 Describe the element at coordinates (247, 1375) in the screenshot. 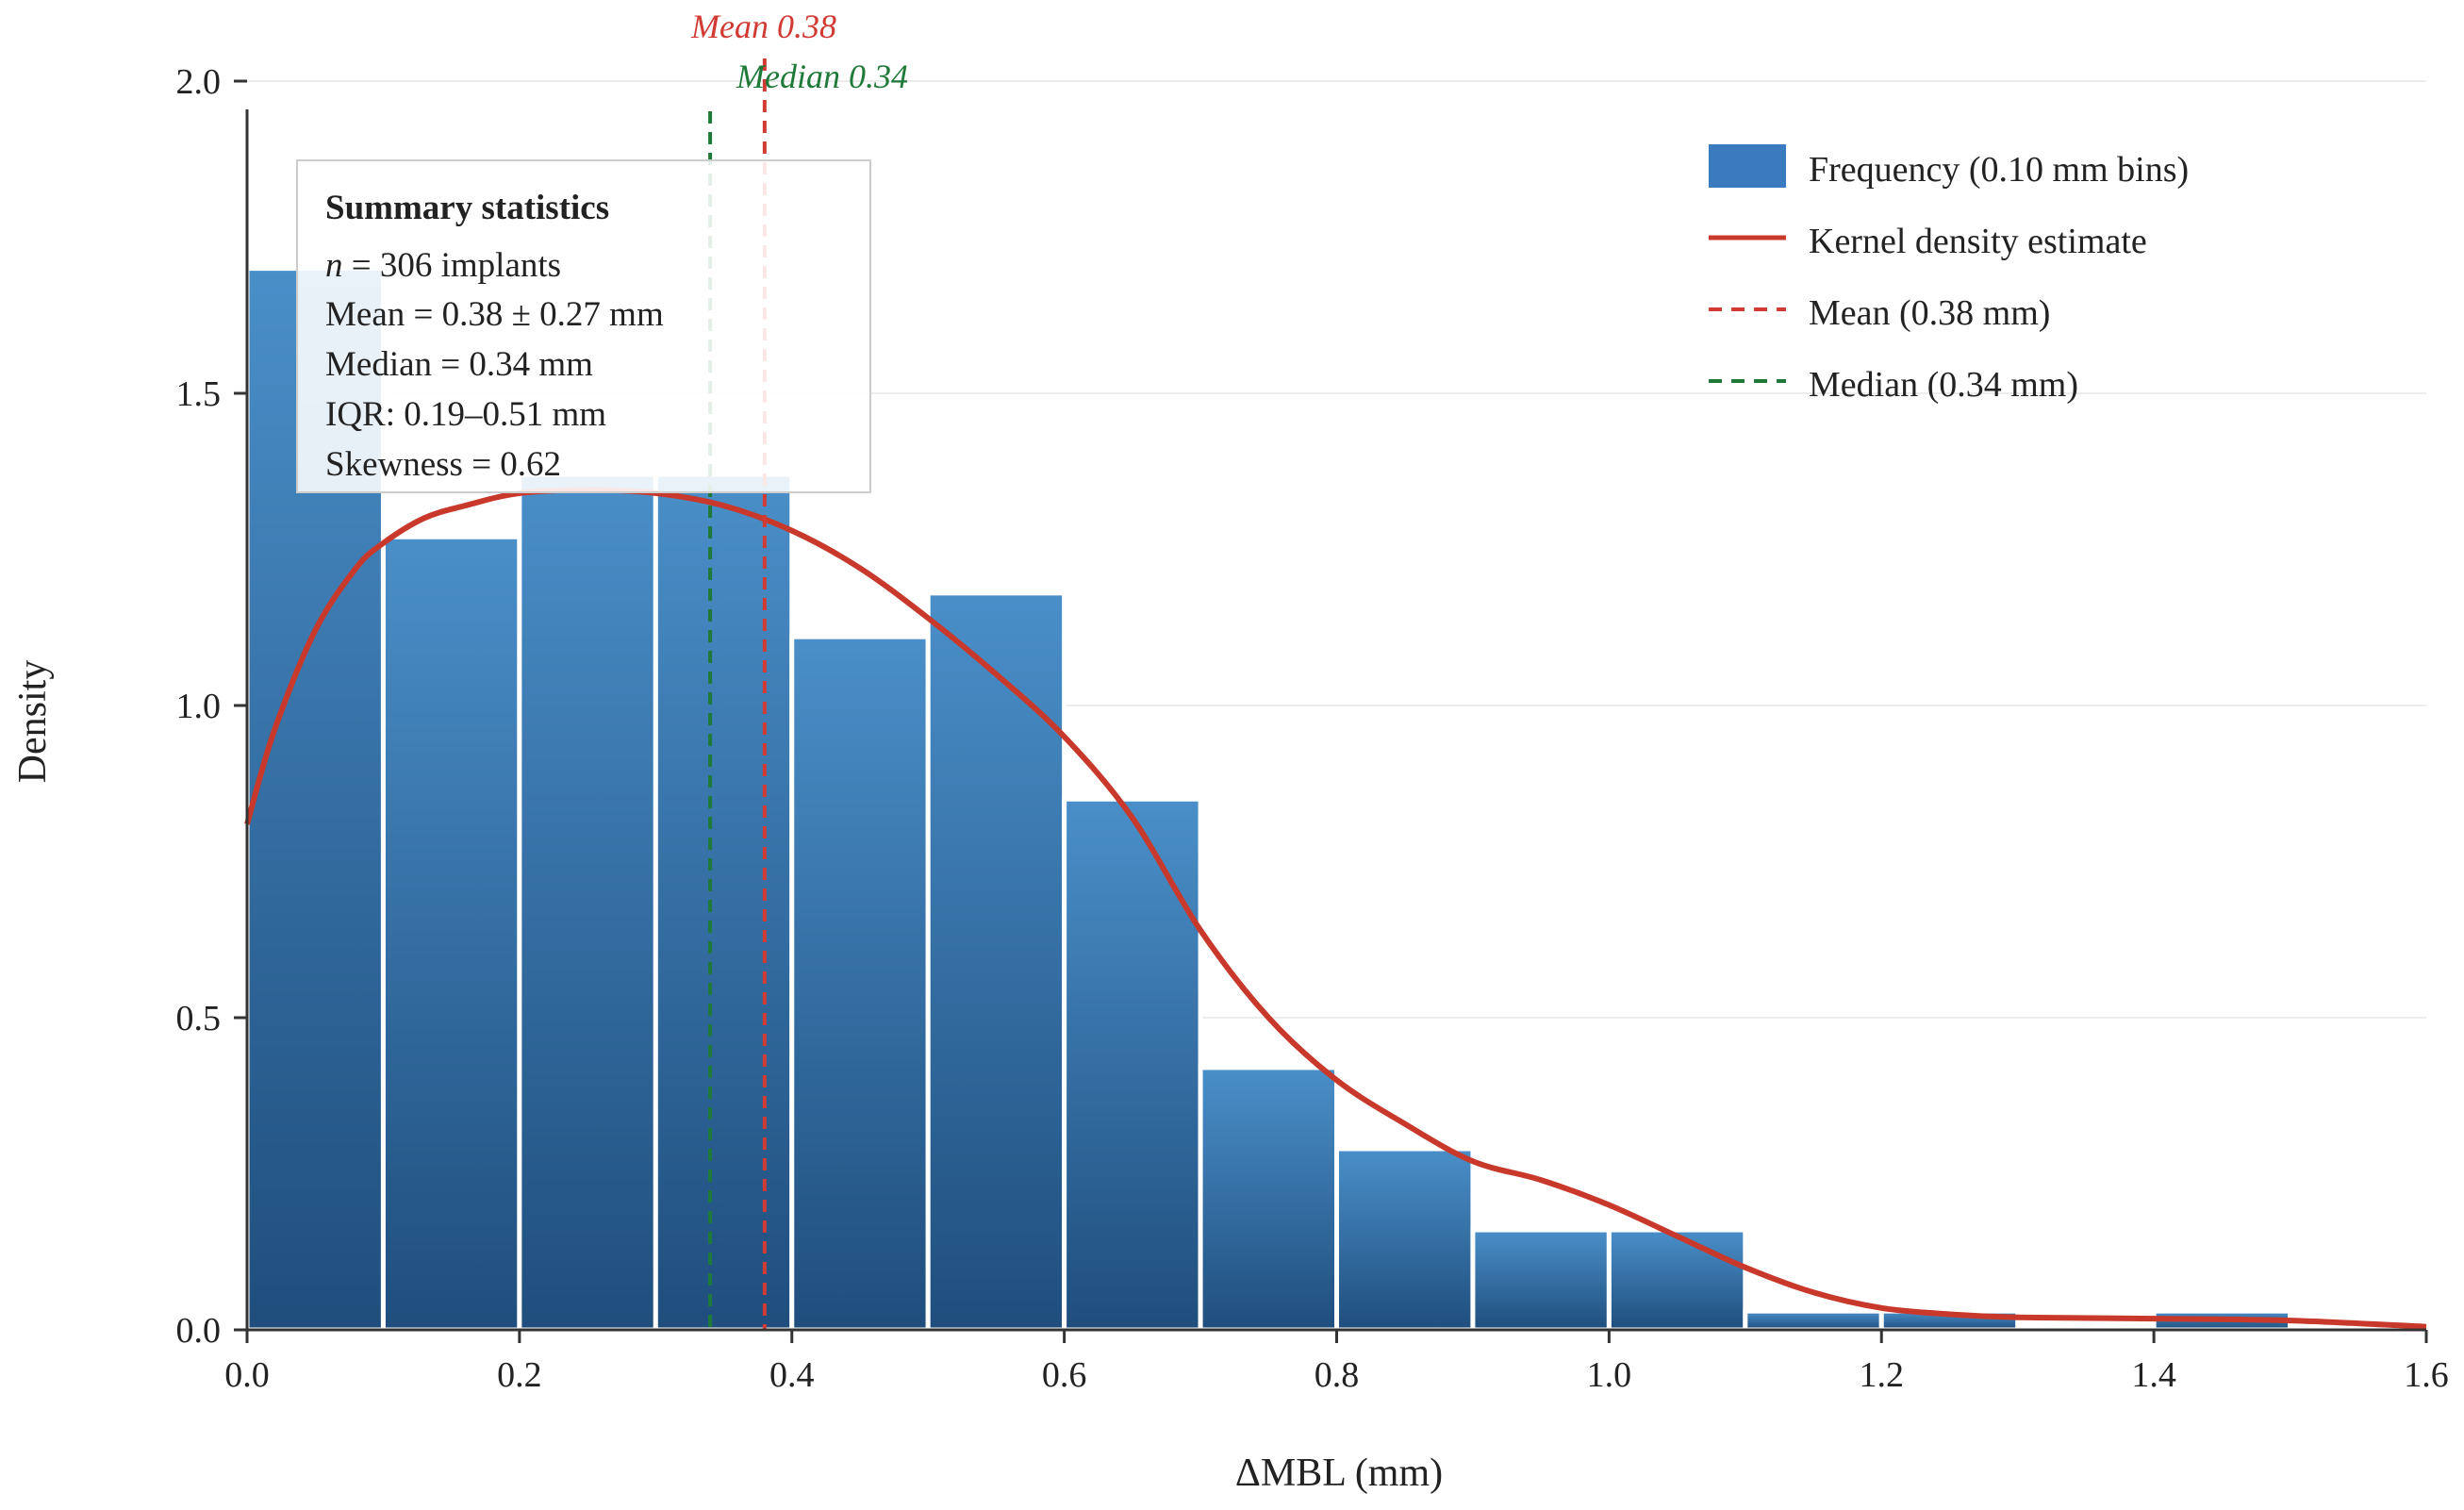

I see `x-tick-label-0: 0.0` at that location.